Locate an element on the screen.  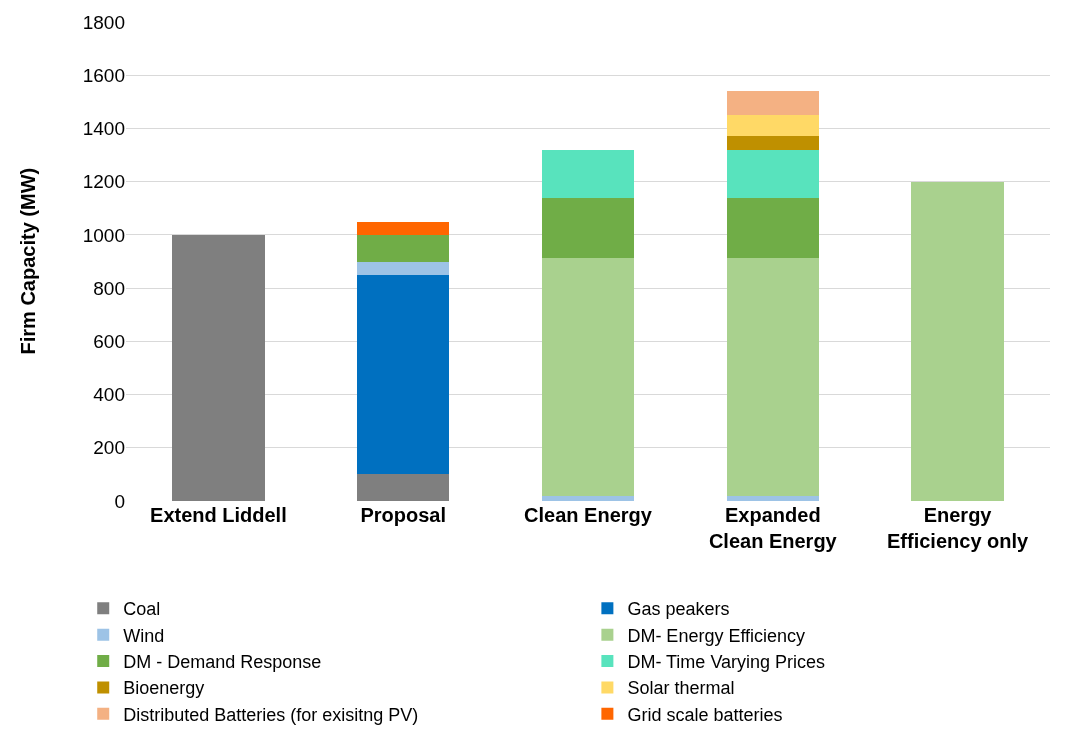
y-tick-label: 400 is located at coordinates (109, 395).